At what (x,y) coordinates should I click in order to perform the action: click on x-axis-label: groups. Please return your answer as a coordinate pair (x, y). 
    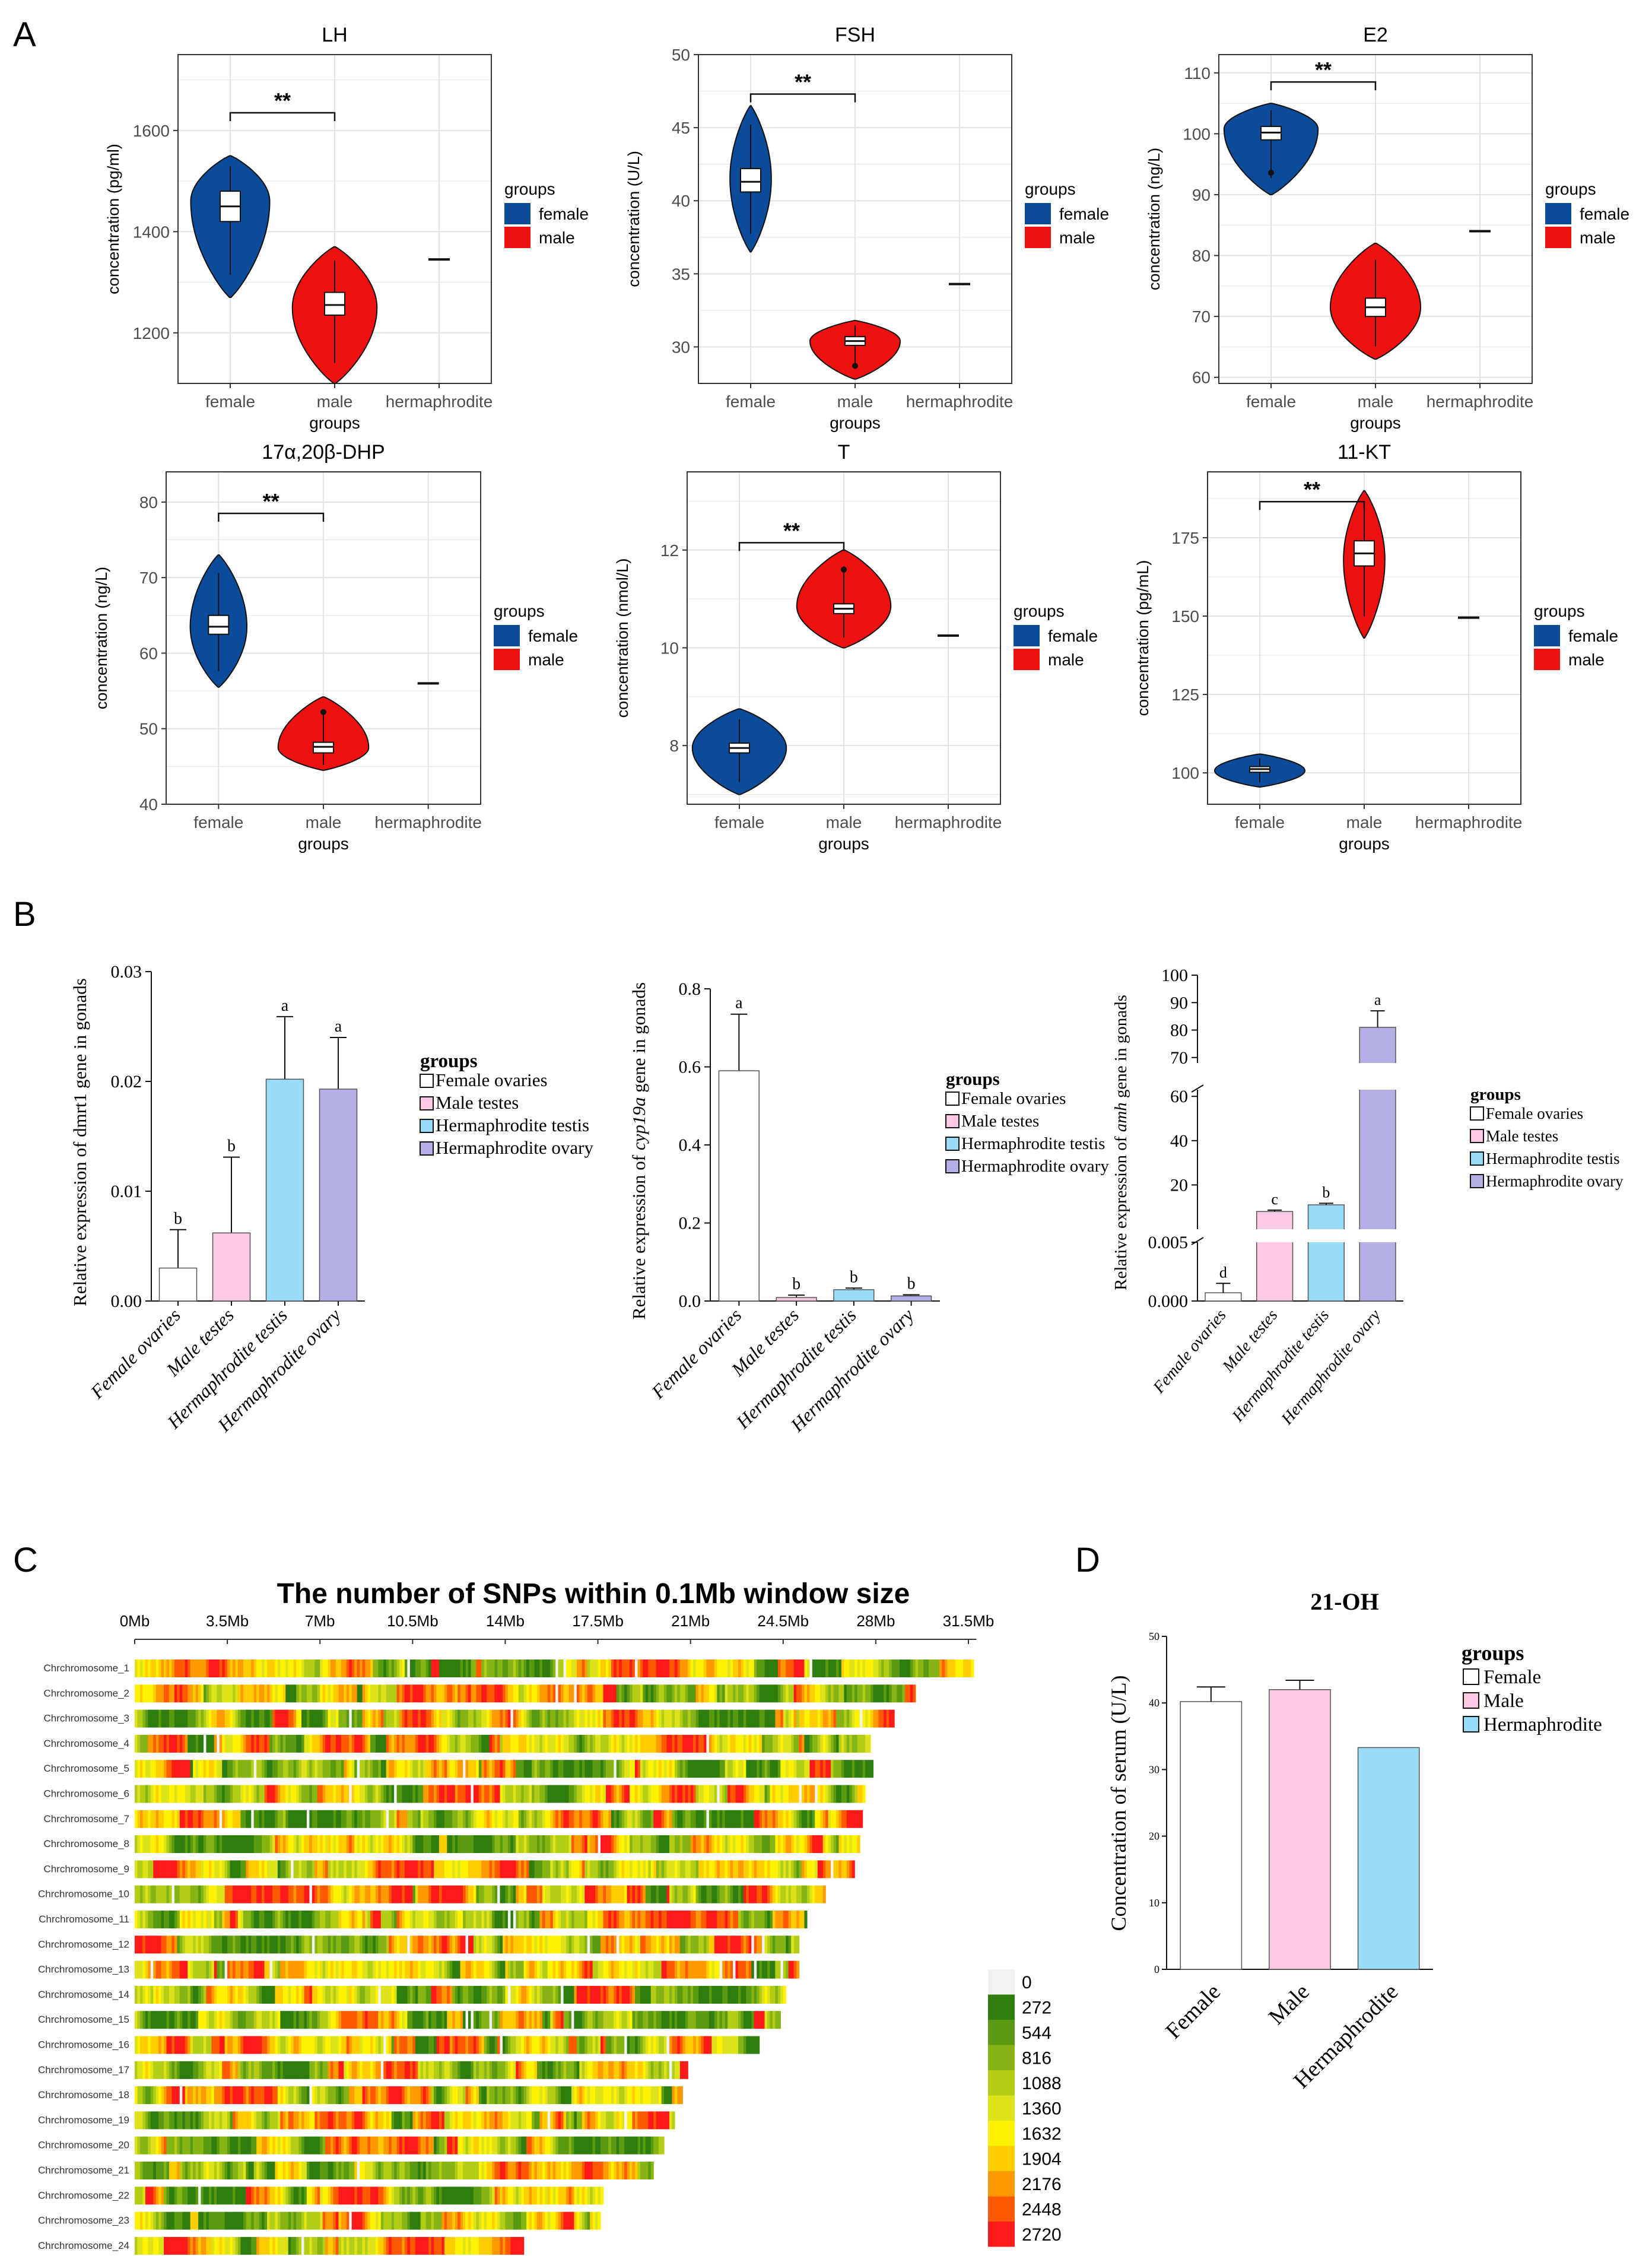
    Looking at the image, I should click on (855, 423).